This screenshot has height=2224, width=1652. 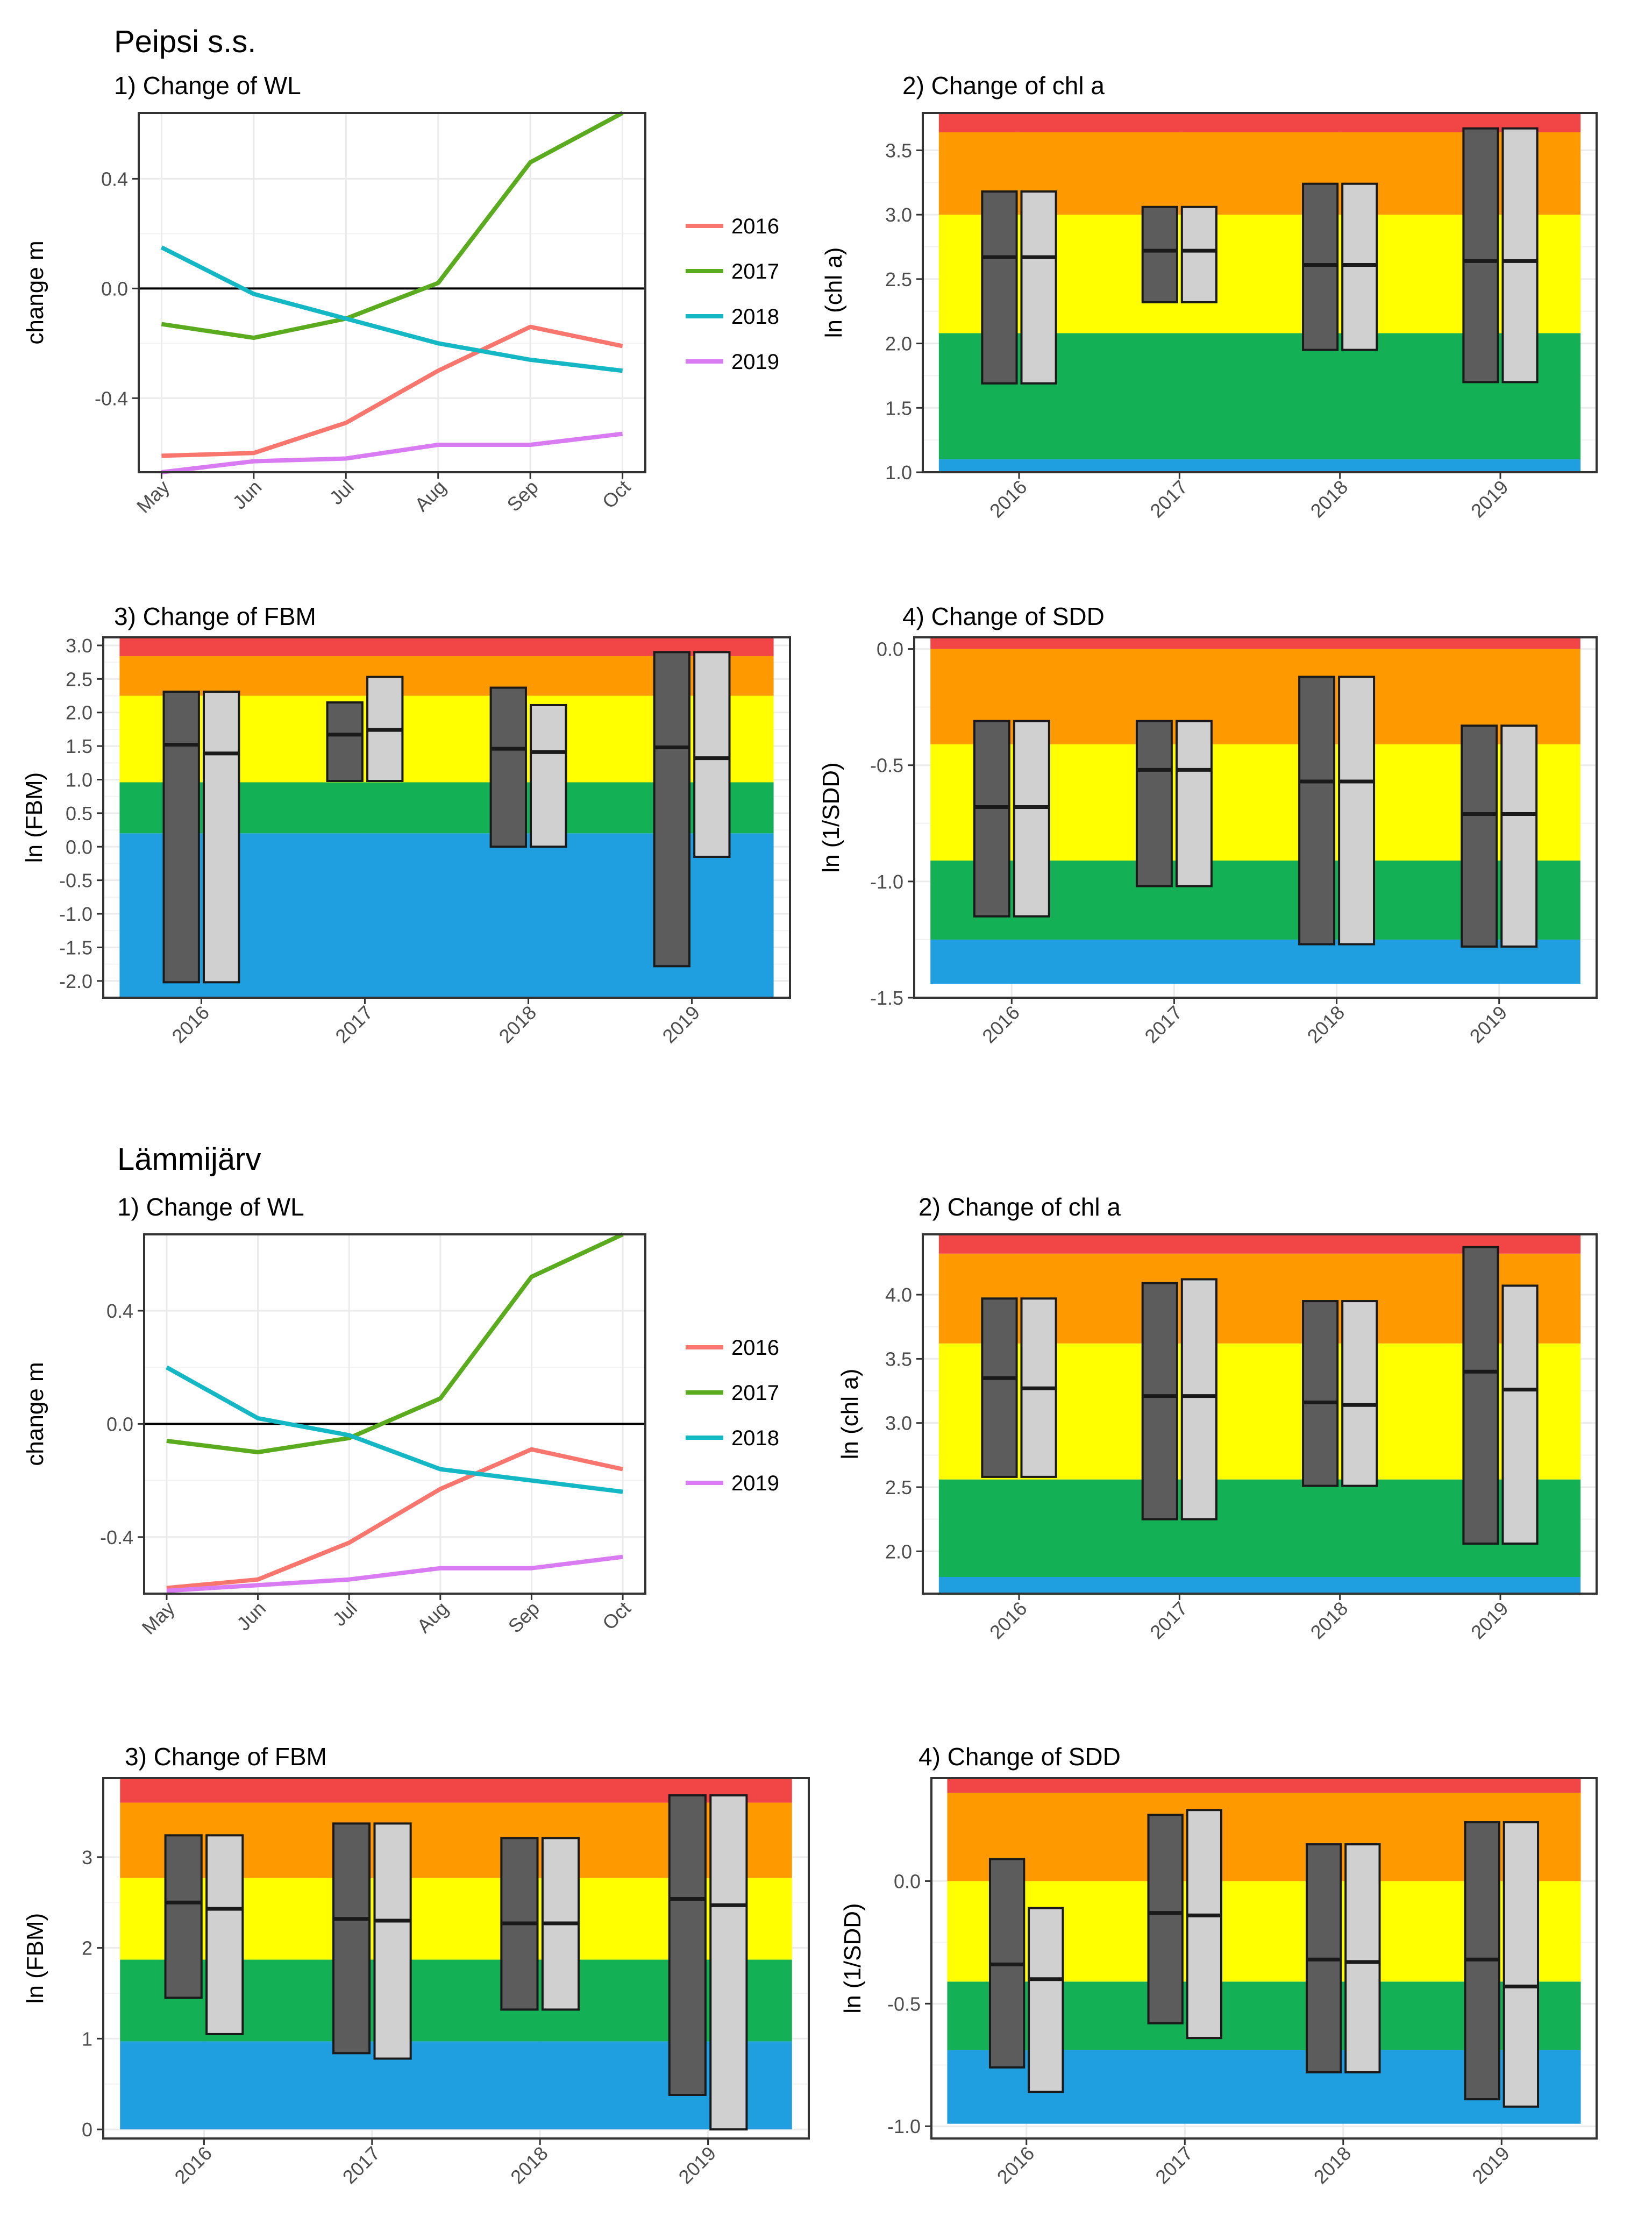 I want to click on y-tick-label: 2, so click(x=87, y=1948).